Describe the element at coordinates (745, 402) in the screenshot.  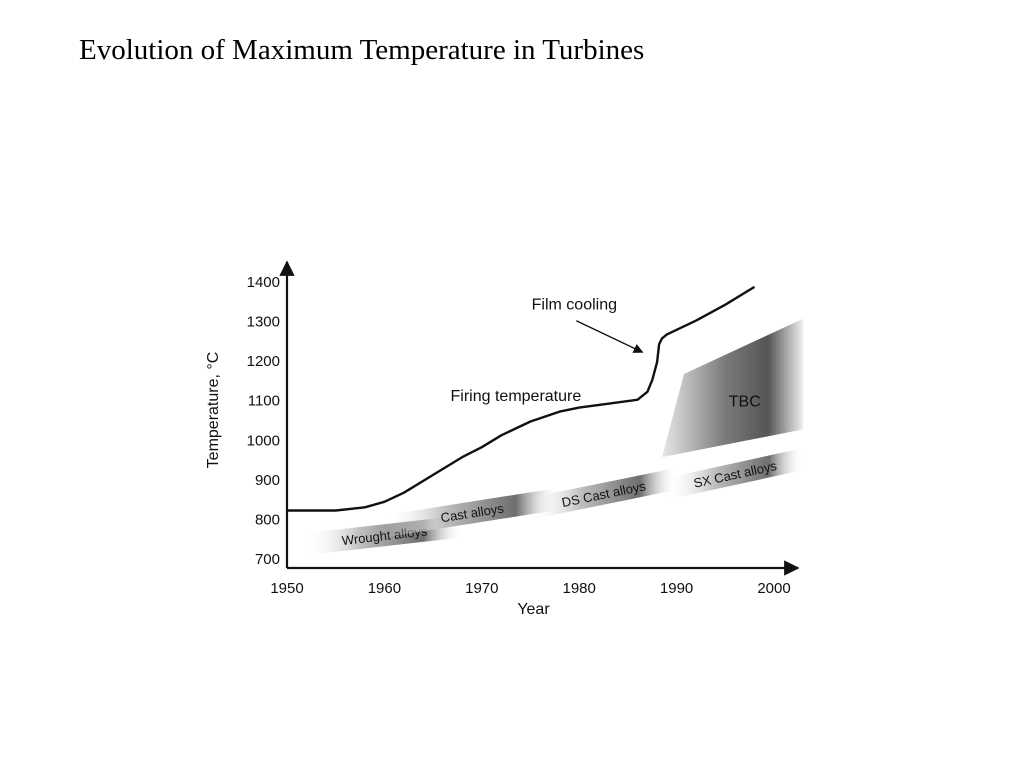
I see `annotation-label: TBC` at that location.